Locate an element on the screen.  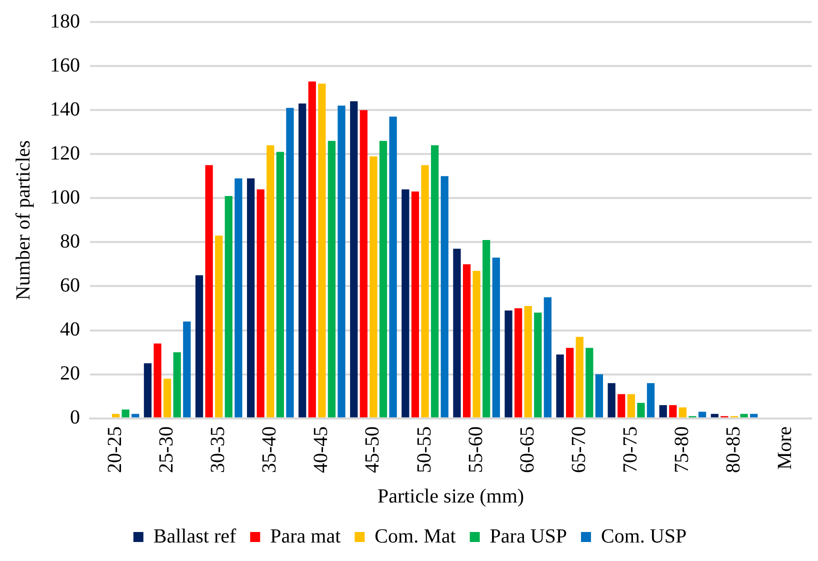
legend-label: Para USP is located at coordinates (529, 536).